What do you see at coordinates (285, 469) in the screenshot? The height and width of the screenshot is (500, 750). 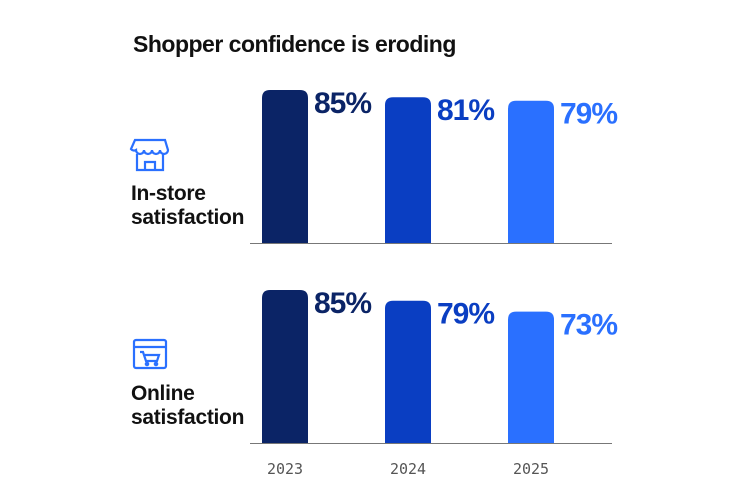 I see `x-tick-label: 2023` at bounding box center [285, 469].